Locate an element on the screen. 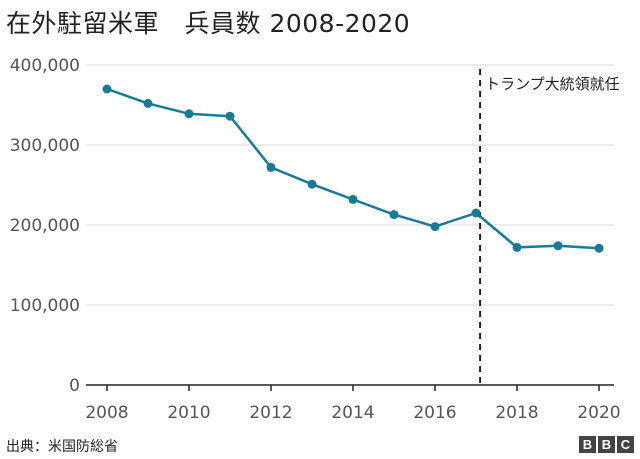 This screenshot has width=640, height=459. bbc-logo: B B C is located at coordinates (606, 444).